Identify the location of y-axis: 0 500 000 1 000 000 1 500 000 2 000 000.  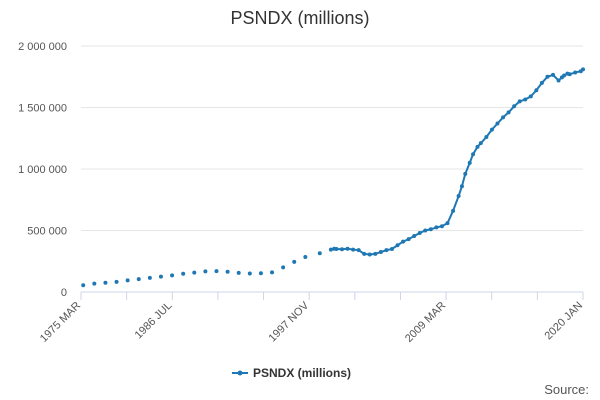
(42, 170).